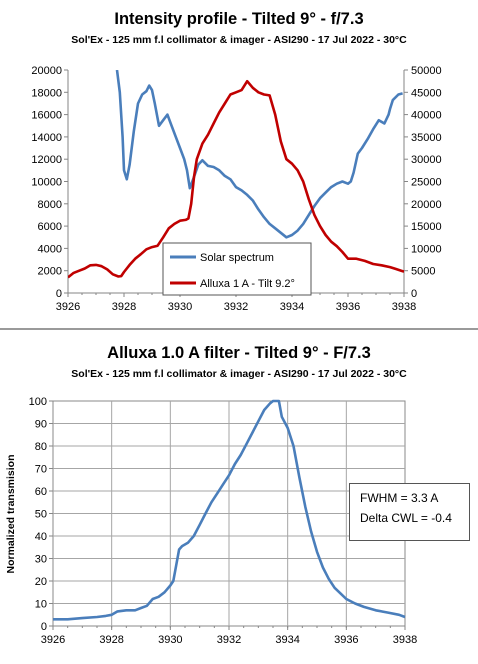  Describe the element at coordinates (426, 138) in the screenshot. I see `y2-tick-label: 35000` at that location.